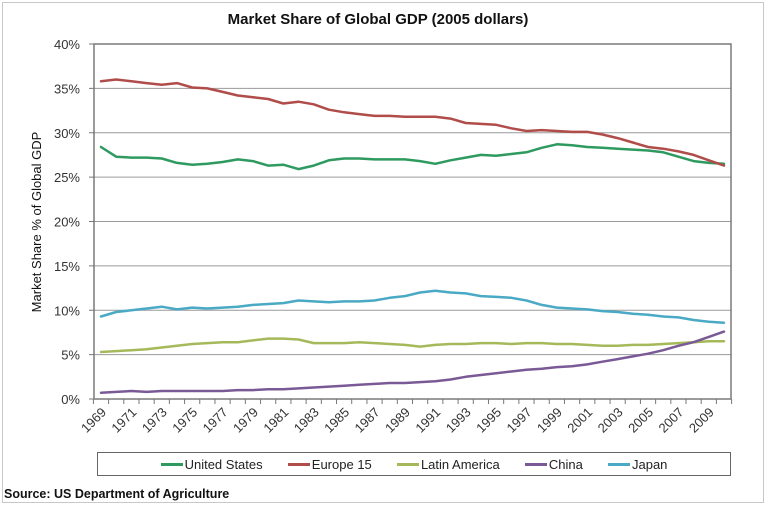 Image resolution: width=768 pixels, height=507 pixels. Describe the element at coordinates (67, 177) in the screenshot. I see `y-tick-label: 25%` at that location.